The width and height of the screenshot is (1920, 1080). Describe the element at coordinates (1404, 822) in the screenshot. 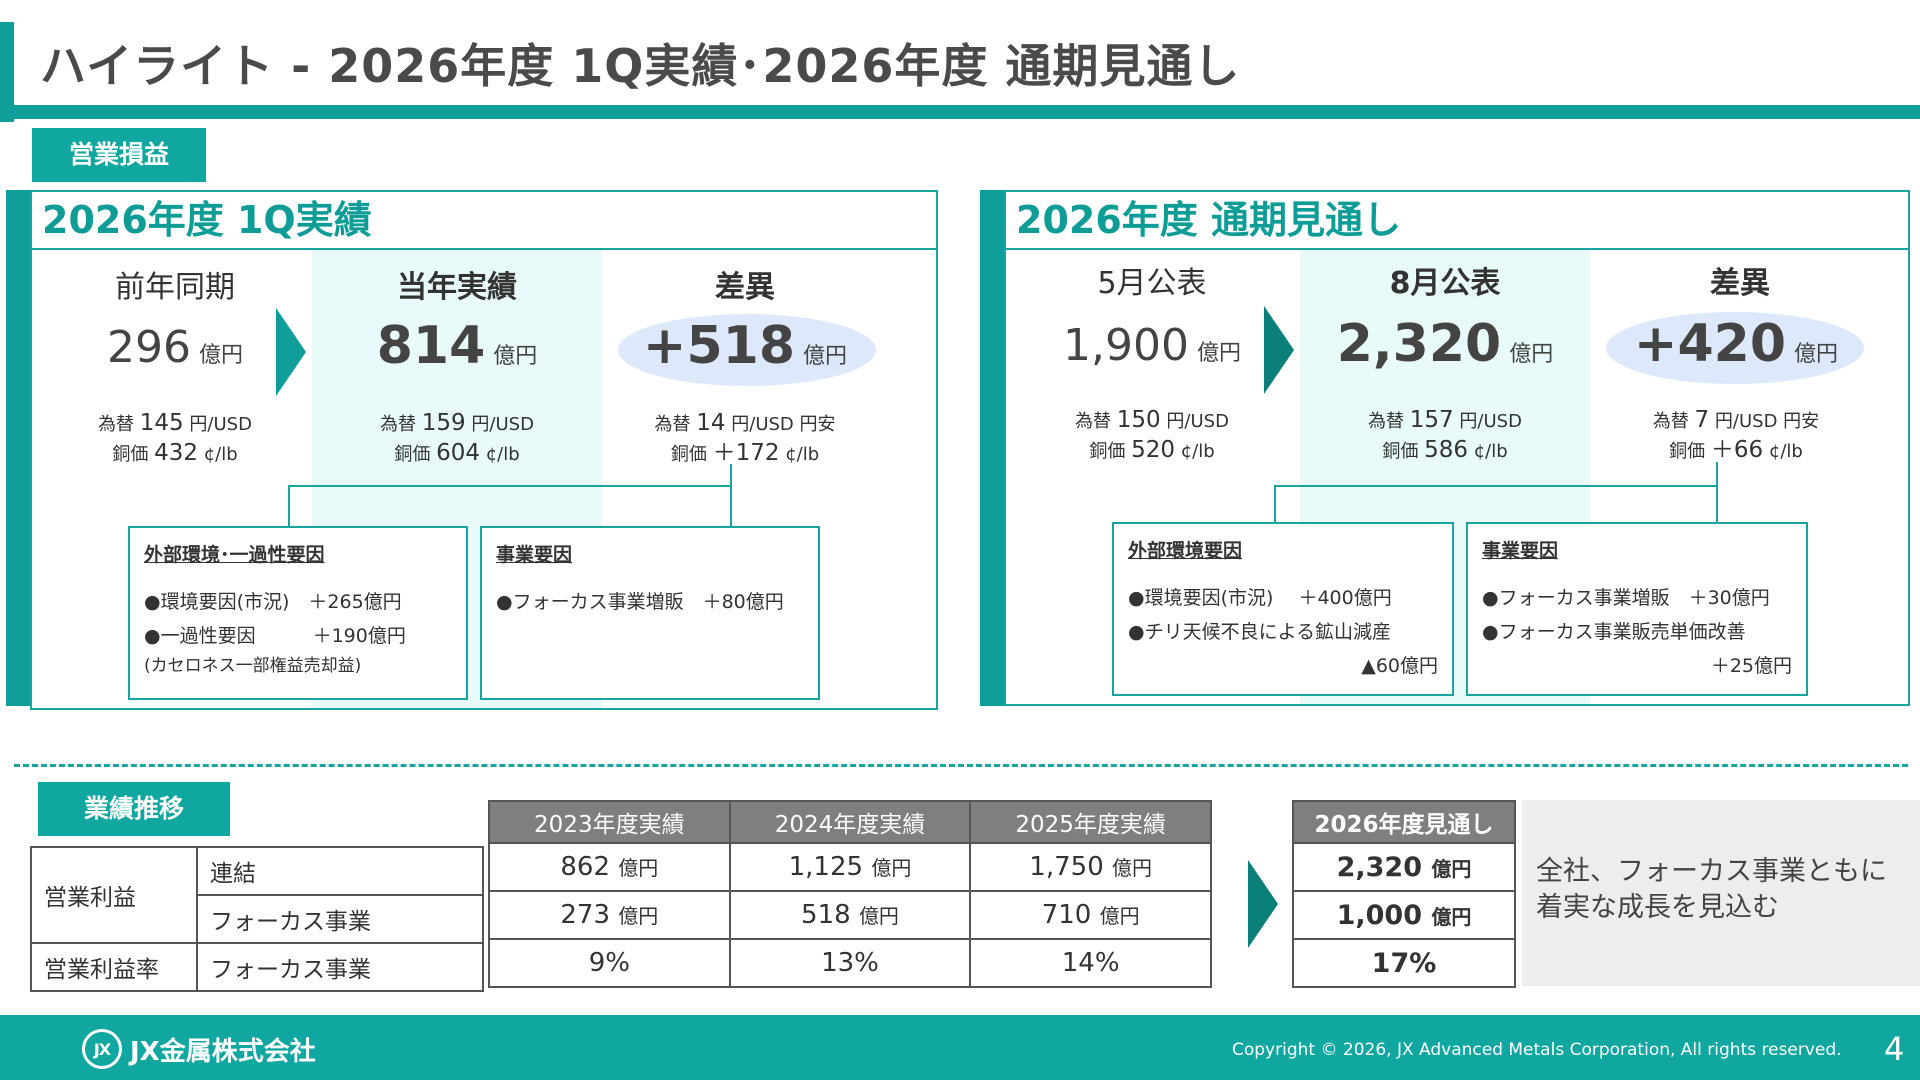

I see `forecast-header: 2026年度見通し` at that location.